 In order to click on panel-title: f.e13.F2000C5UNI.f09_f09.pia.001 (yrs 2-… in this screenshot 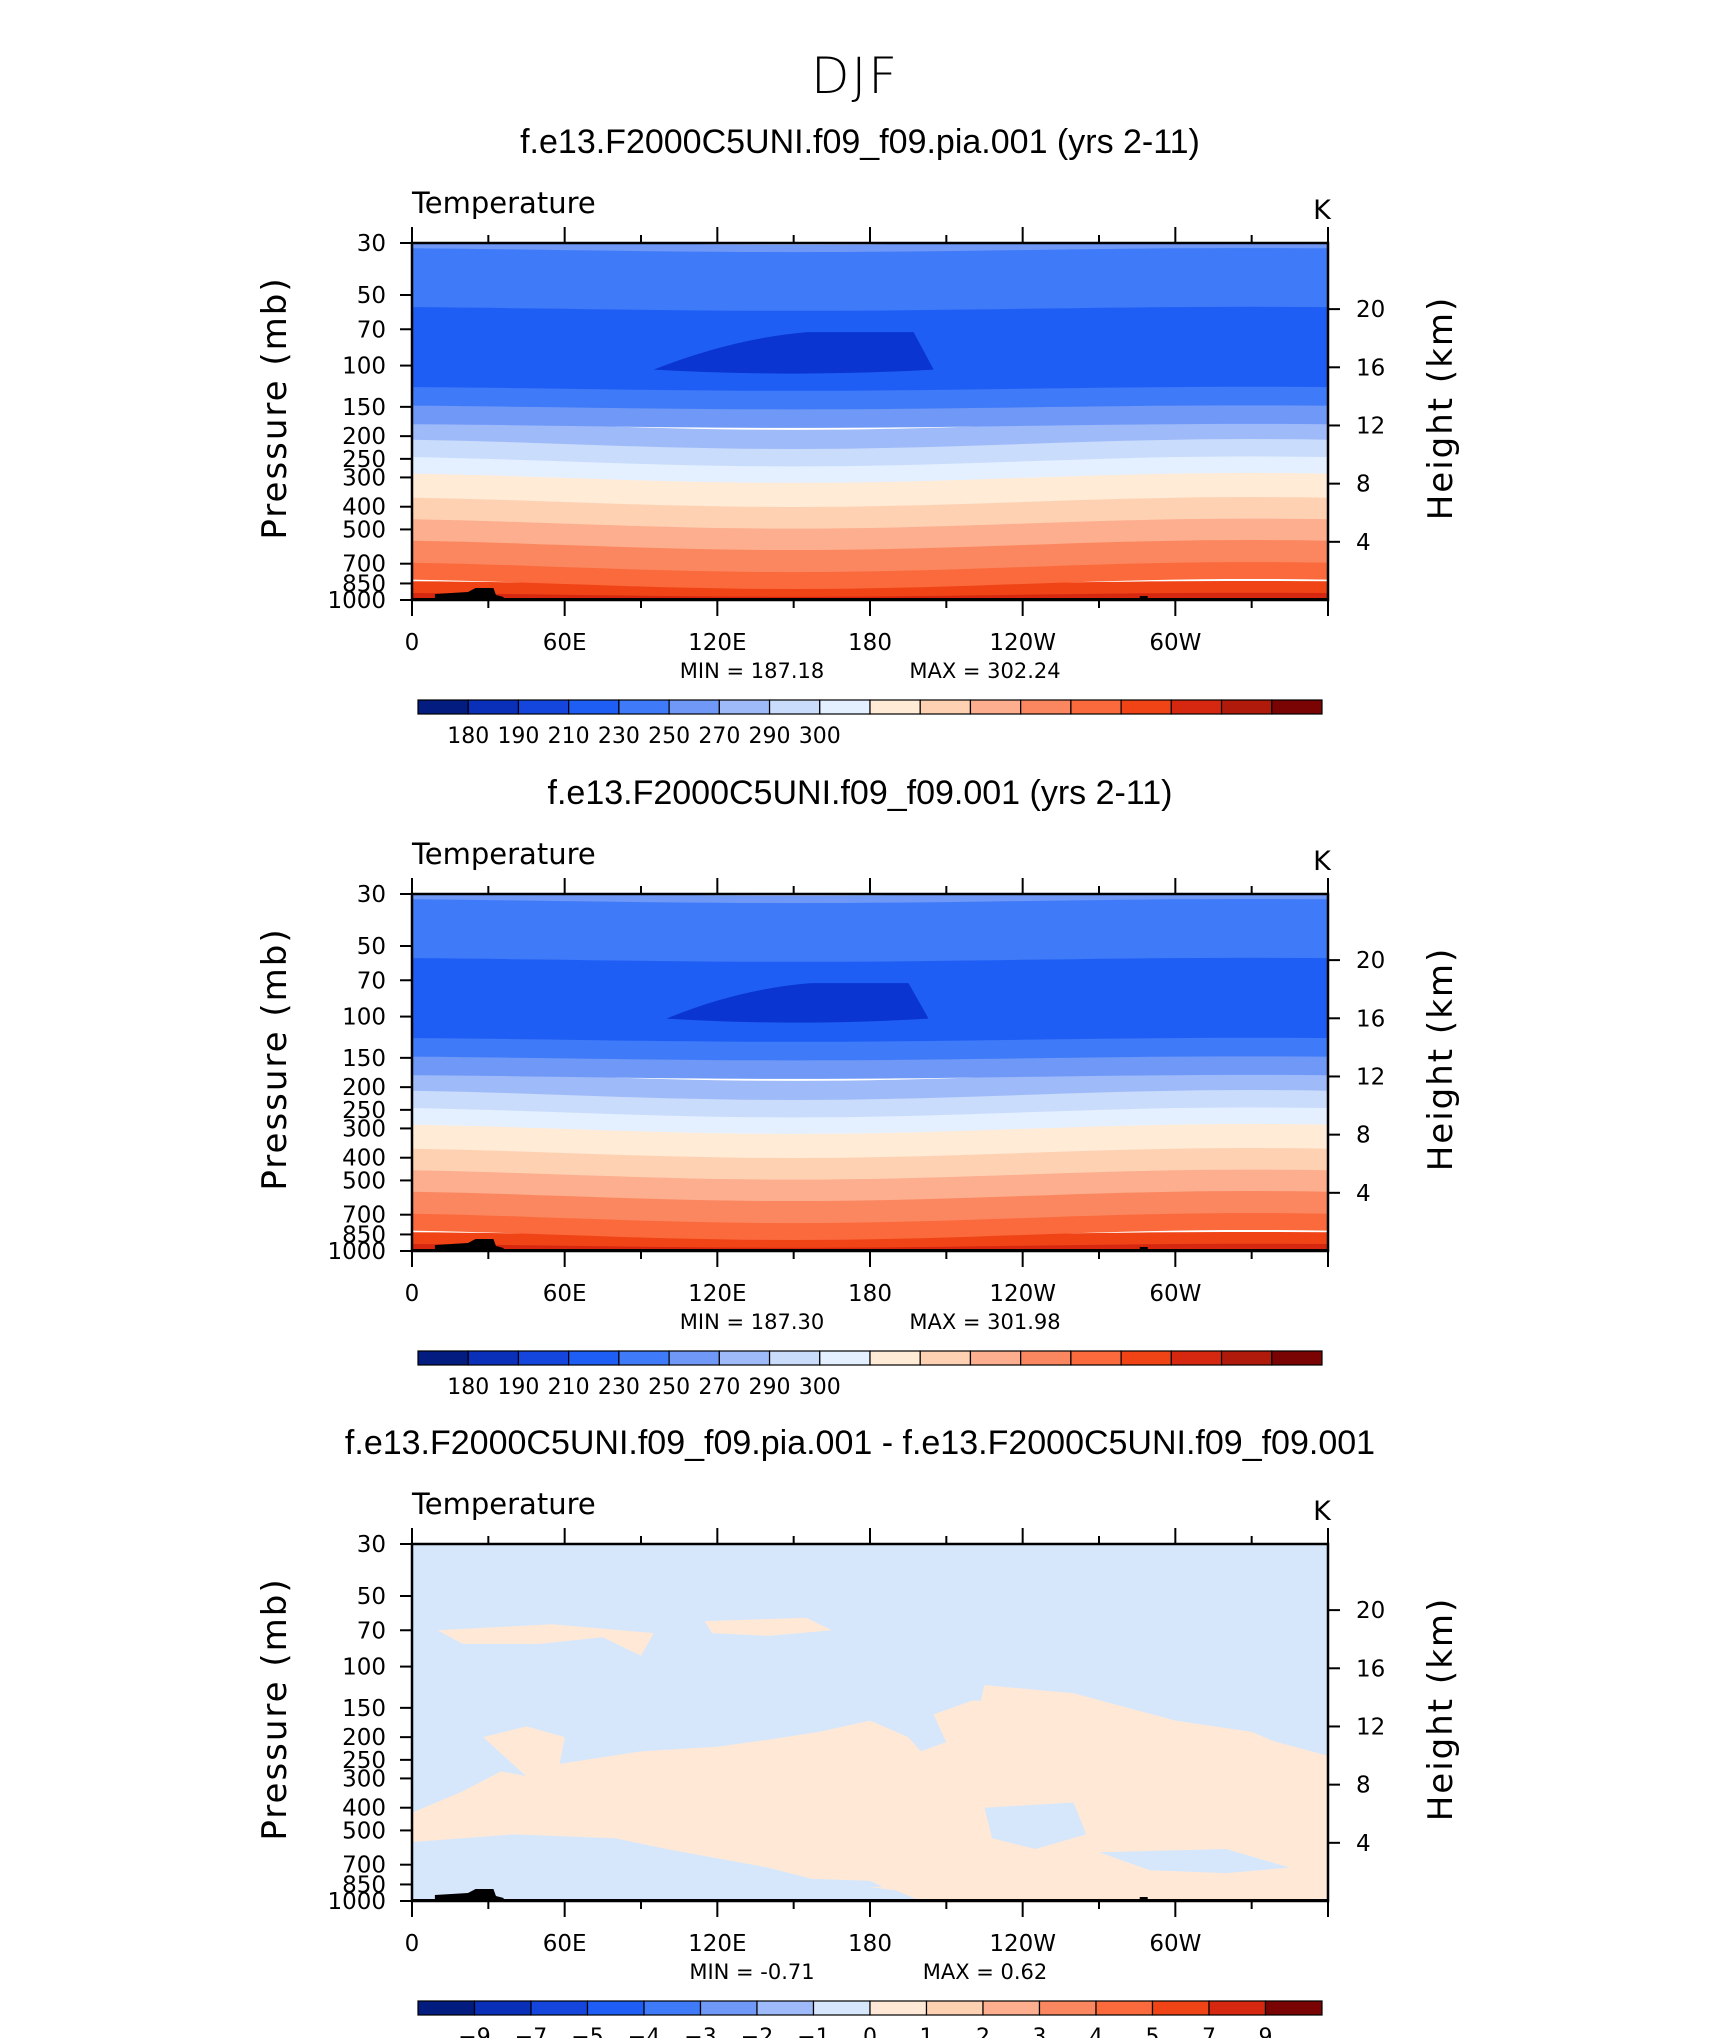, I will do `click(860, 142)`.